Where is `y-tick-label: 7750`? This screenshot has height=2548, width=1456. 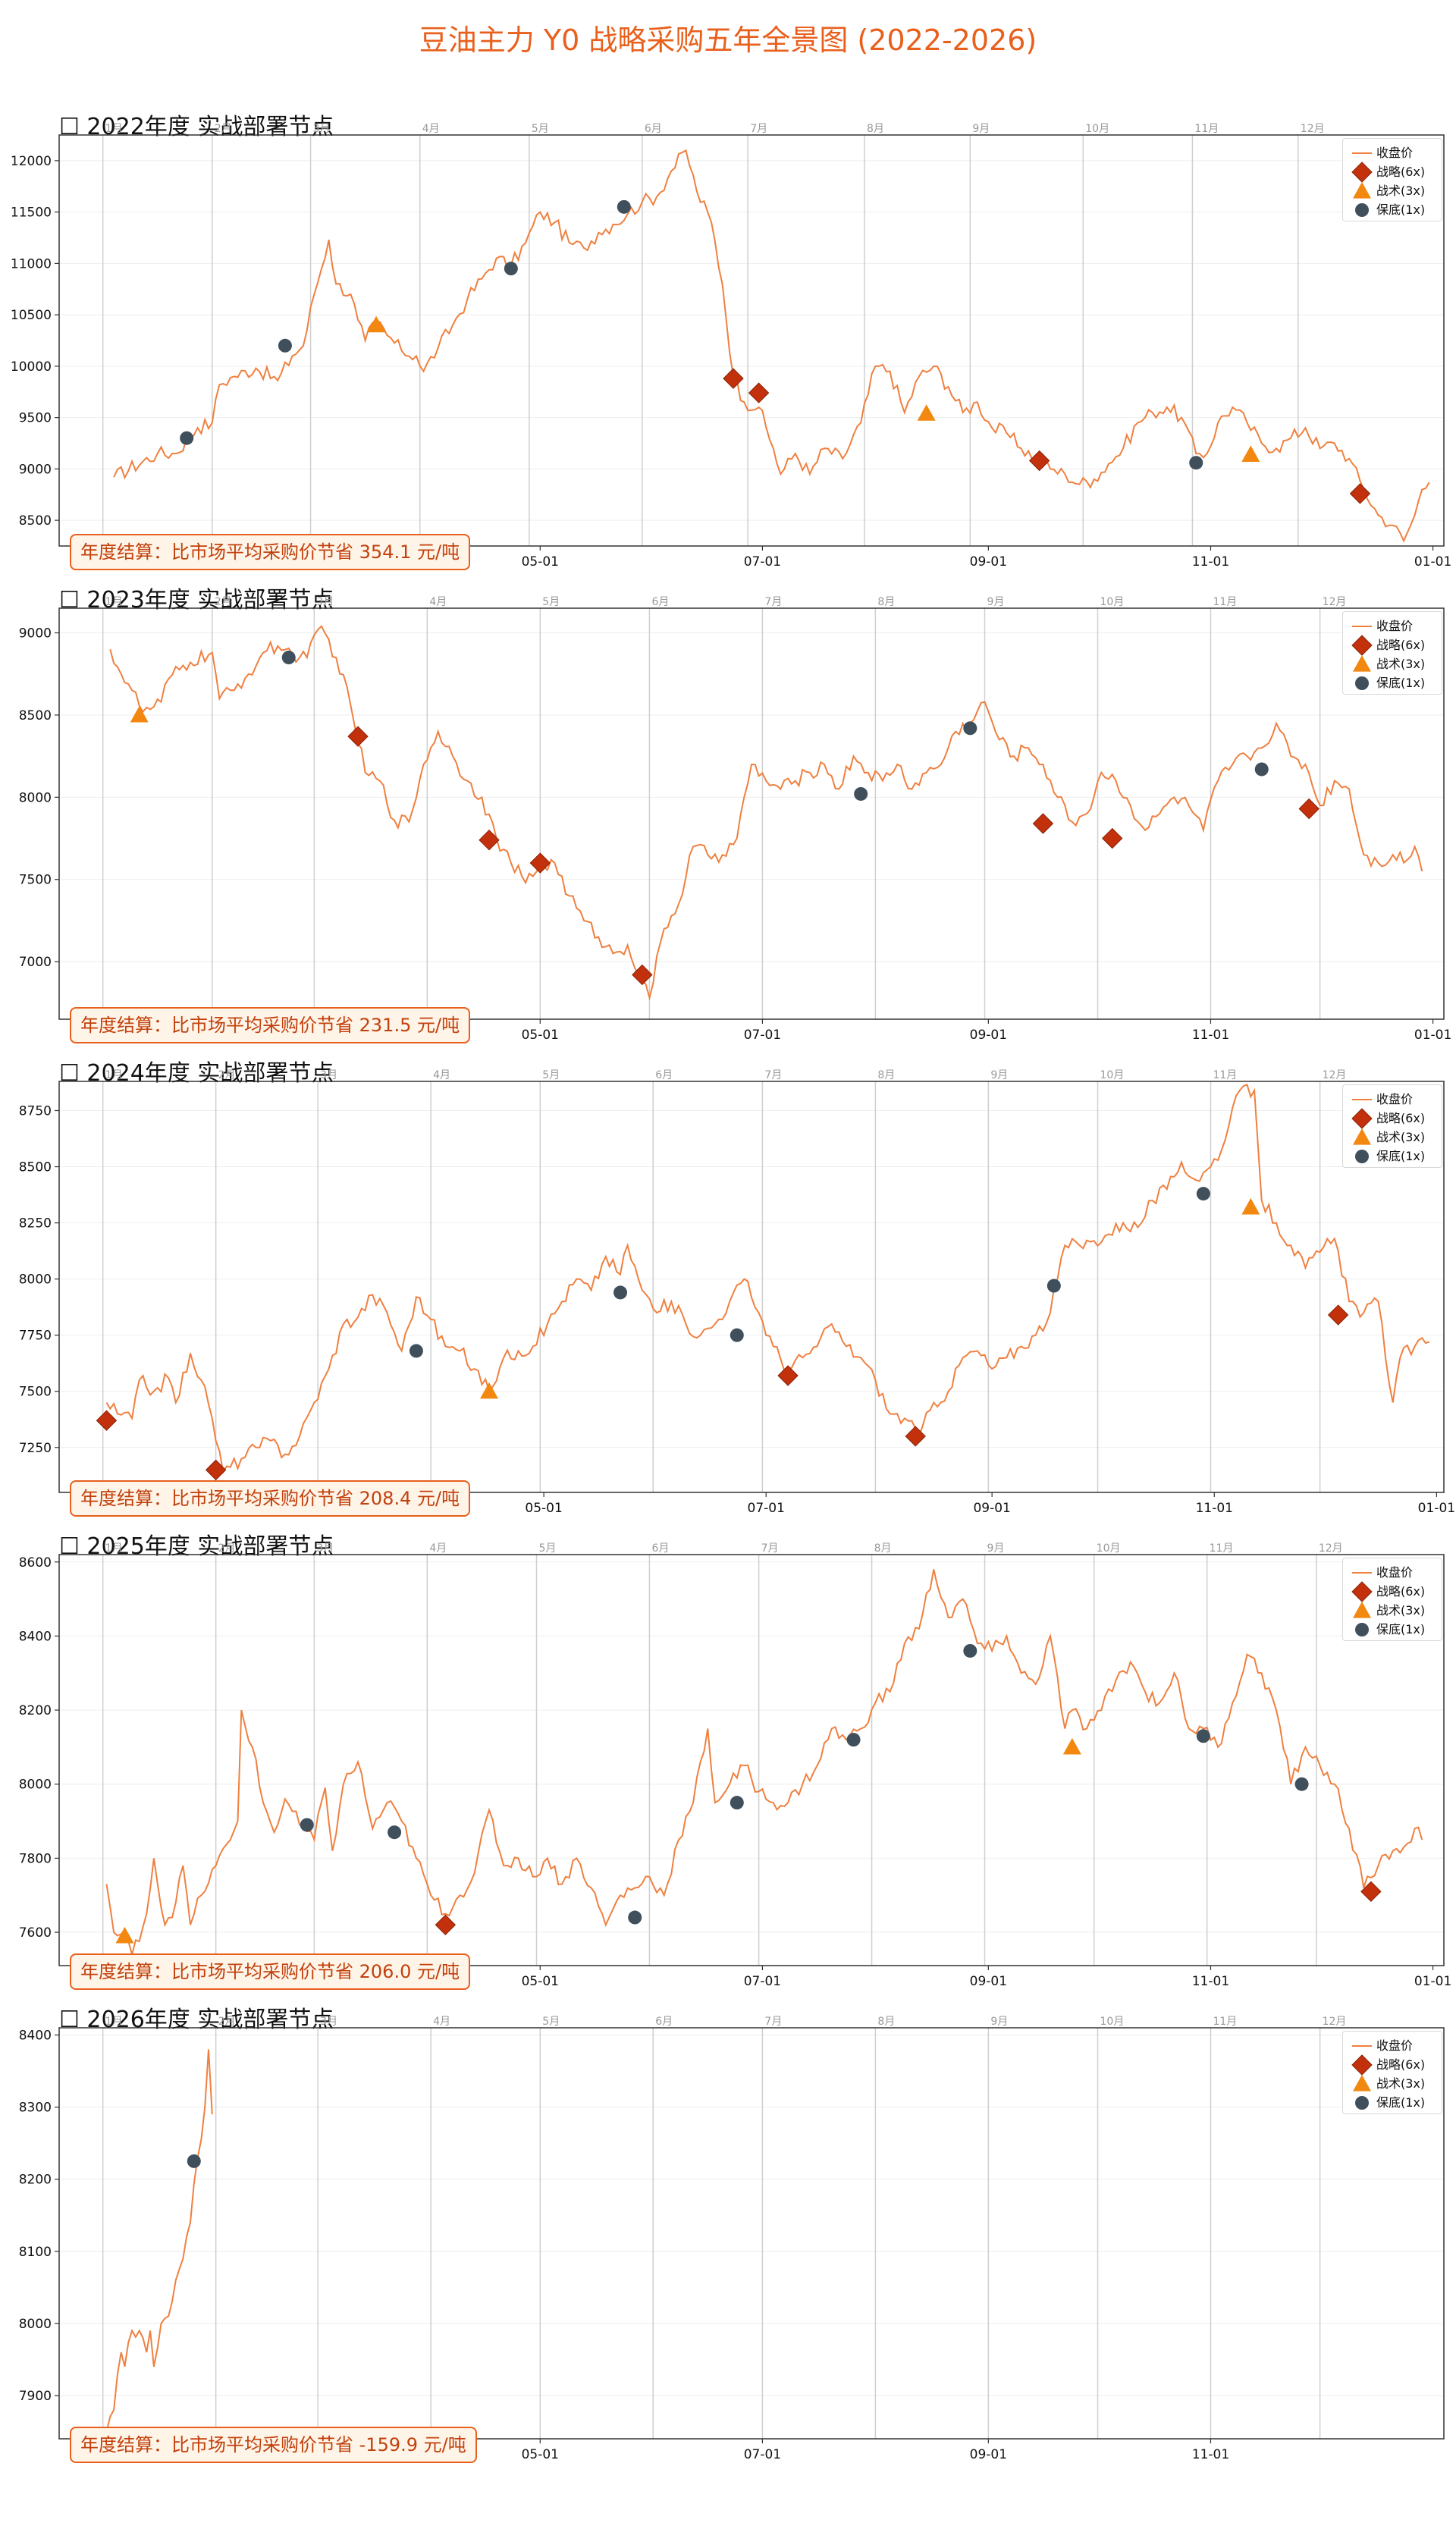 y-tick-label: 7750 is located at coordinates (35, 1336).